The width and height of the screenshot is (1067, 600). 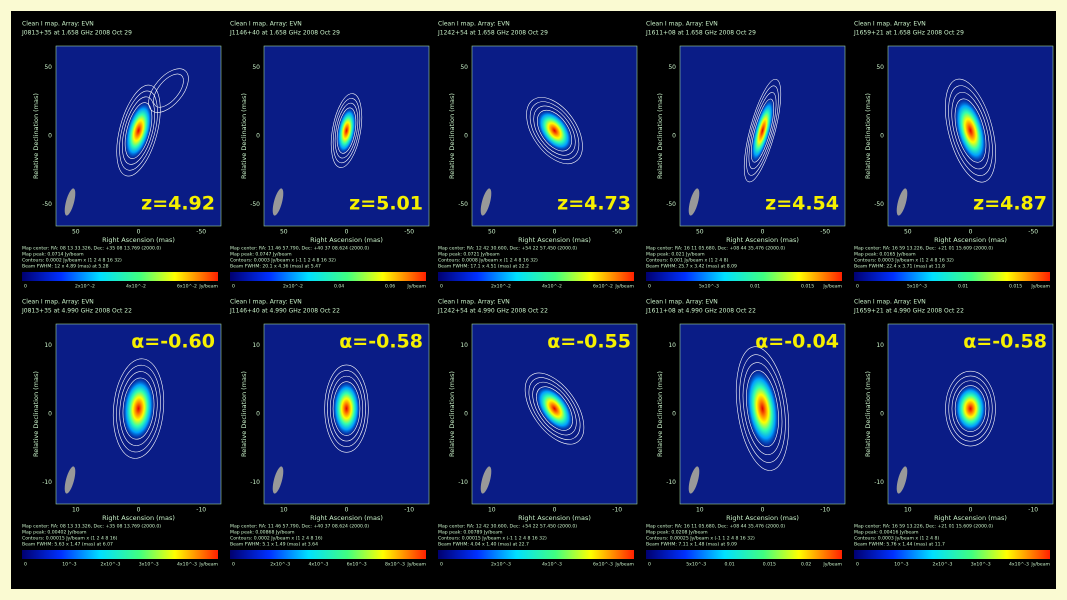 I want to click on panel-label: α=-0.58, so click(x=1005, y=342).